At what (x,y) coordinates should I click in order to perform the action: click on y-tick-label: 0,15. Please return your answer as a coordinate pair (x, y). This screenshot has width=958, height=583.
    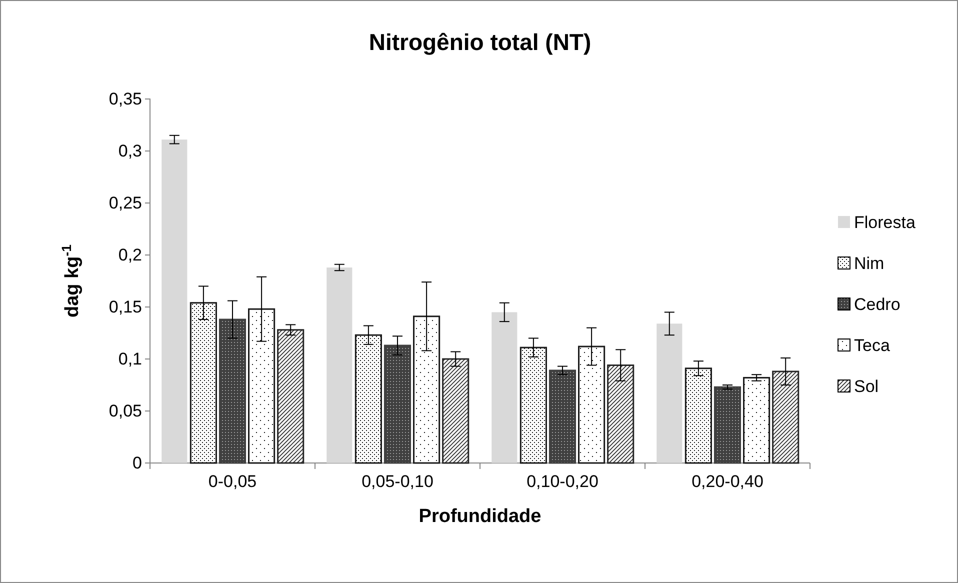
    Looking at the image, I should click on (125, 306).